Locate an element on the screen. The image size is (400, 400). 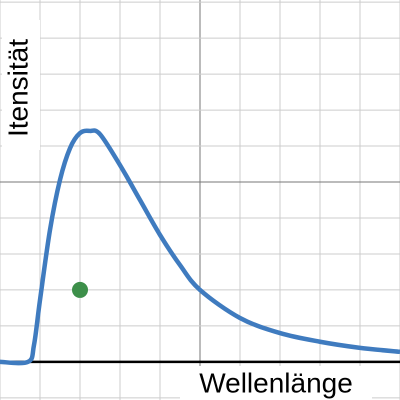
x-axis-label: Wellenlänge is located at coordinates (276, 382).